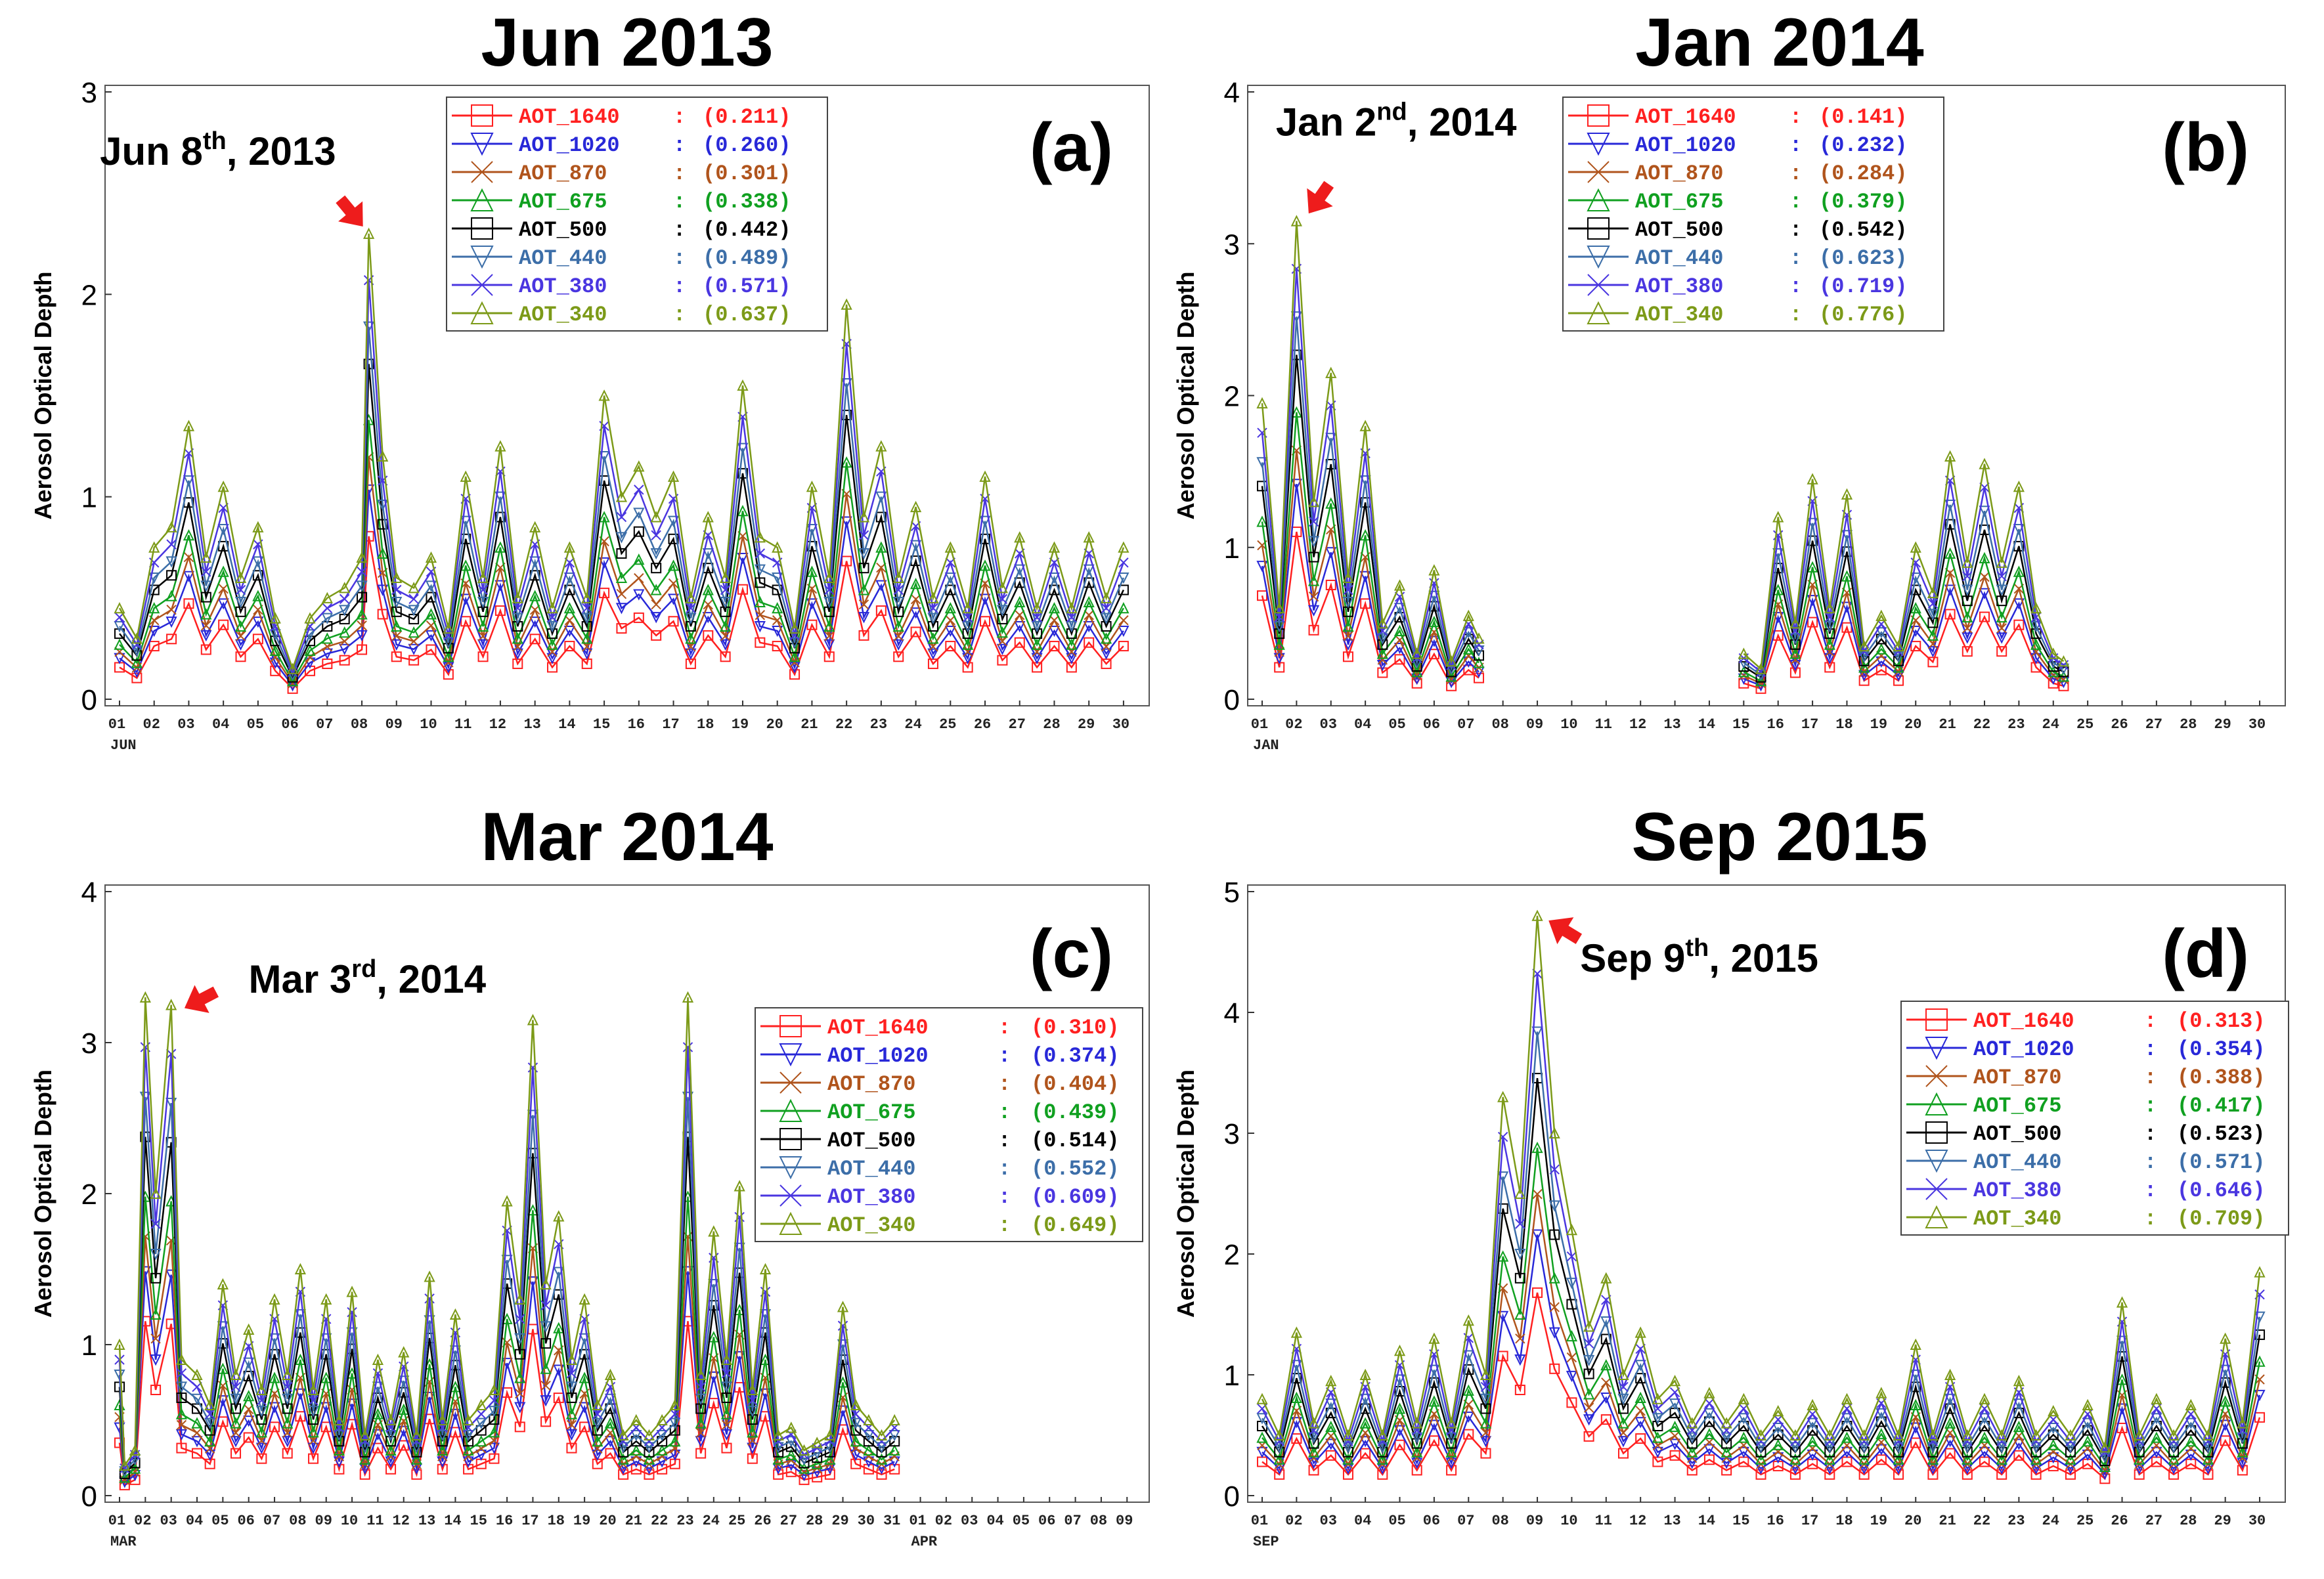 This screenshot has height=1579, width=2324. Describe the element at coordinates (2085, 1218) in the screenshot. I see `legend-item: AOT_340: (0.709)` at that location.